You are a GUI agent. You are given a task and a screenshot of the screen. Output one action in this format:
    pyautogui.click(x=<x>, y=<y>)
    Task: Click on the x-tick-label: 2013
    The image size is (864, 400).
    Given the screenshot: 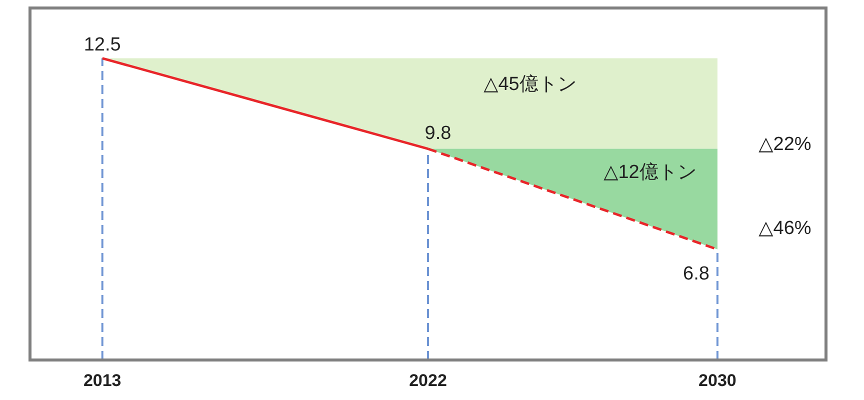 What is the action you would take?
    pyautogui.click(x=102, y=380)
    